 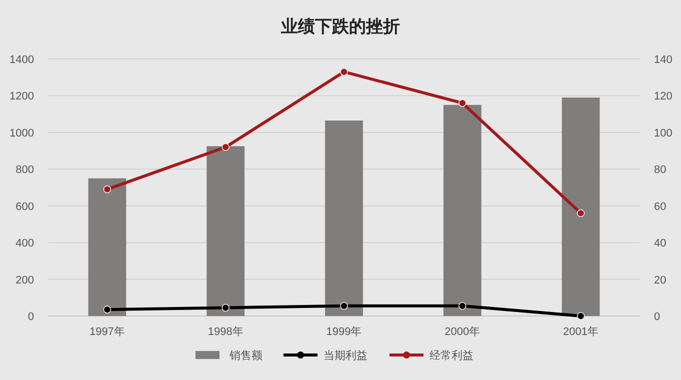 I want to click on x-tick-label: 2000年, so click(x=462, y=332).